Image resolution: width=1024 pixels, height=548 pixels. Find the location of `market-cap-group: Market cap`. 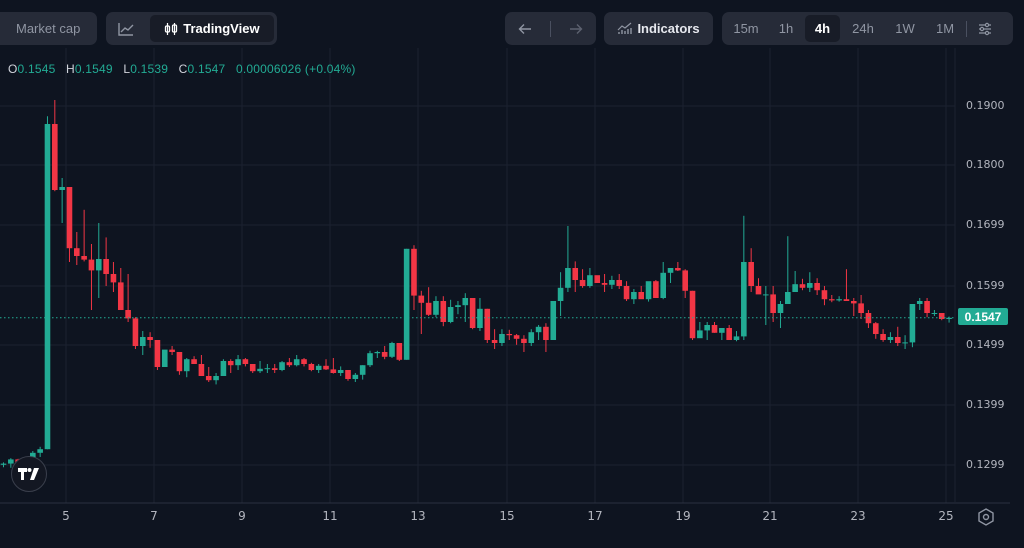

market-cap-group: Market cap is located at coordinates (48, 28).